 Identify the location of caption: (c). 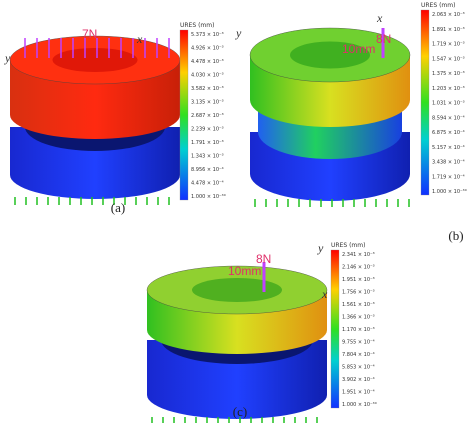
(240, 411).